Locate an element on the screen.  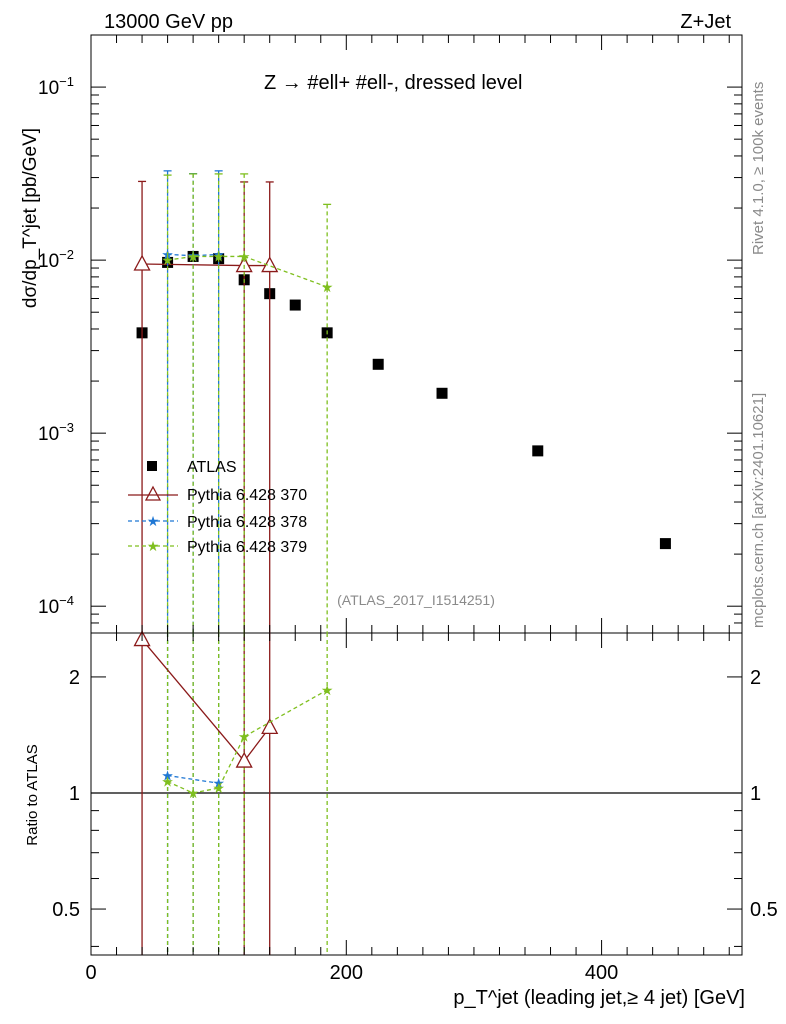
rivet-version-label: Rivet 4.1.0, ≥ 100k events is located at coordinates (758, 168).